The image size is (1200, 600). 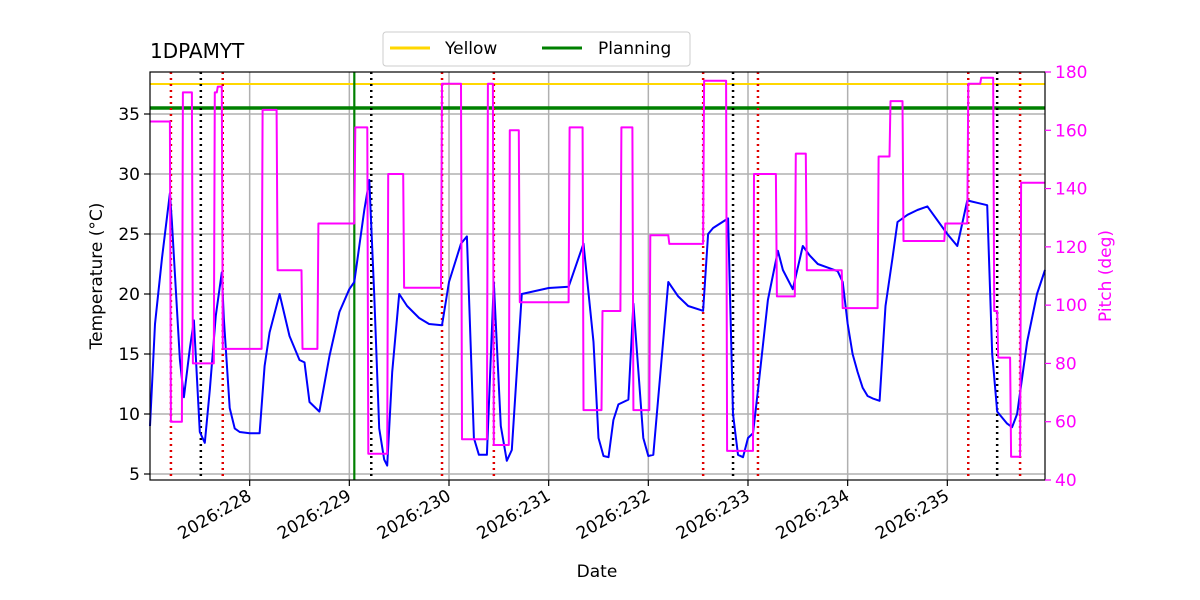 I want to click on y2-tick-label: 140, so click(x=1071, y=190).